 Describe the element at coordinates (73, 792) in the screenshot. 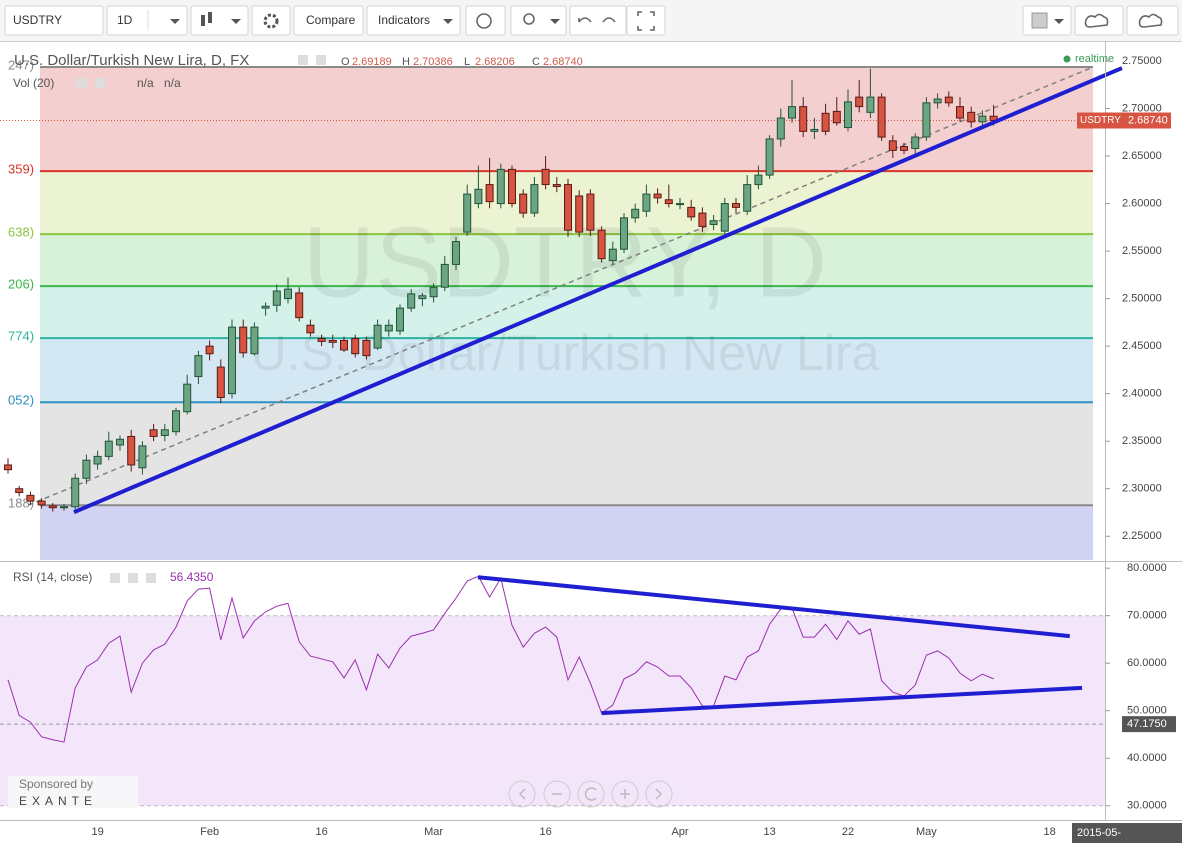

I see `sponsor-box` at that location.